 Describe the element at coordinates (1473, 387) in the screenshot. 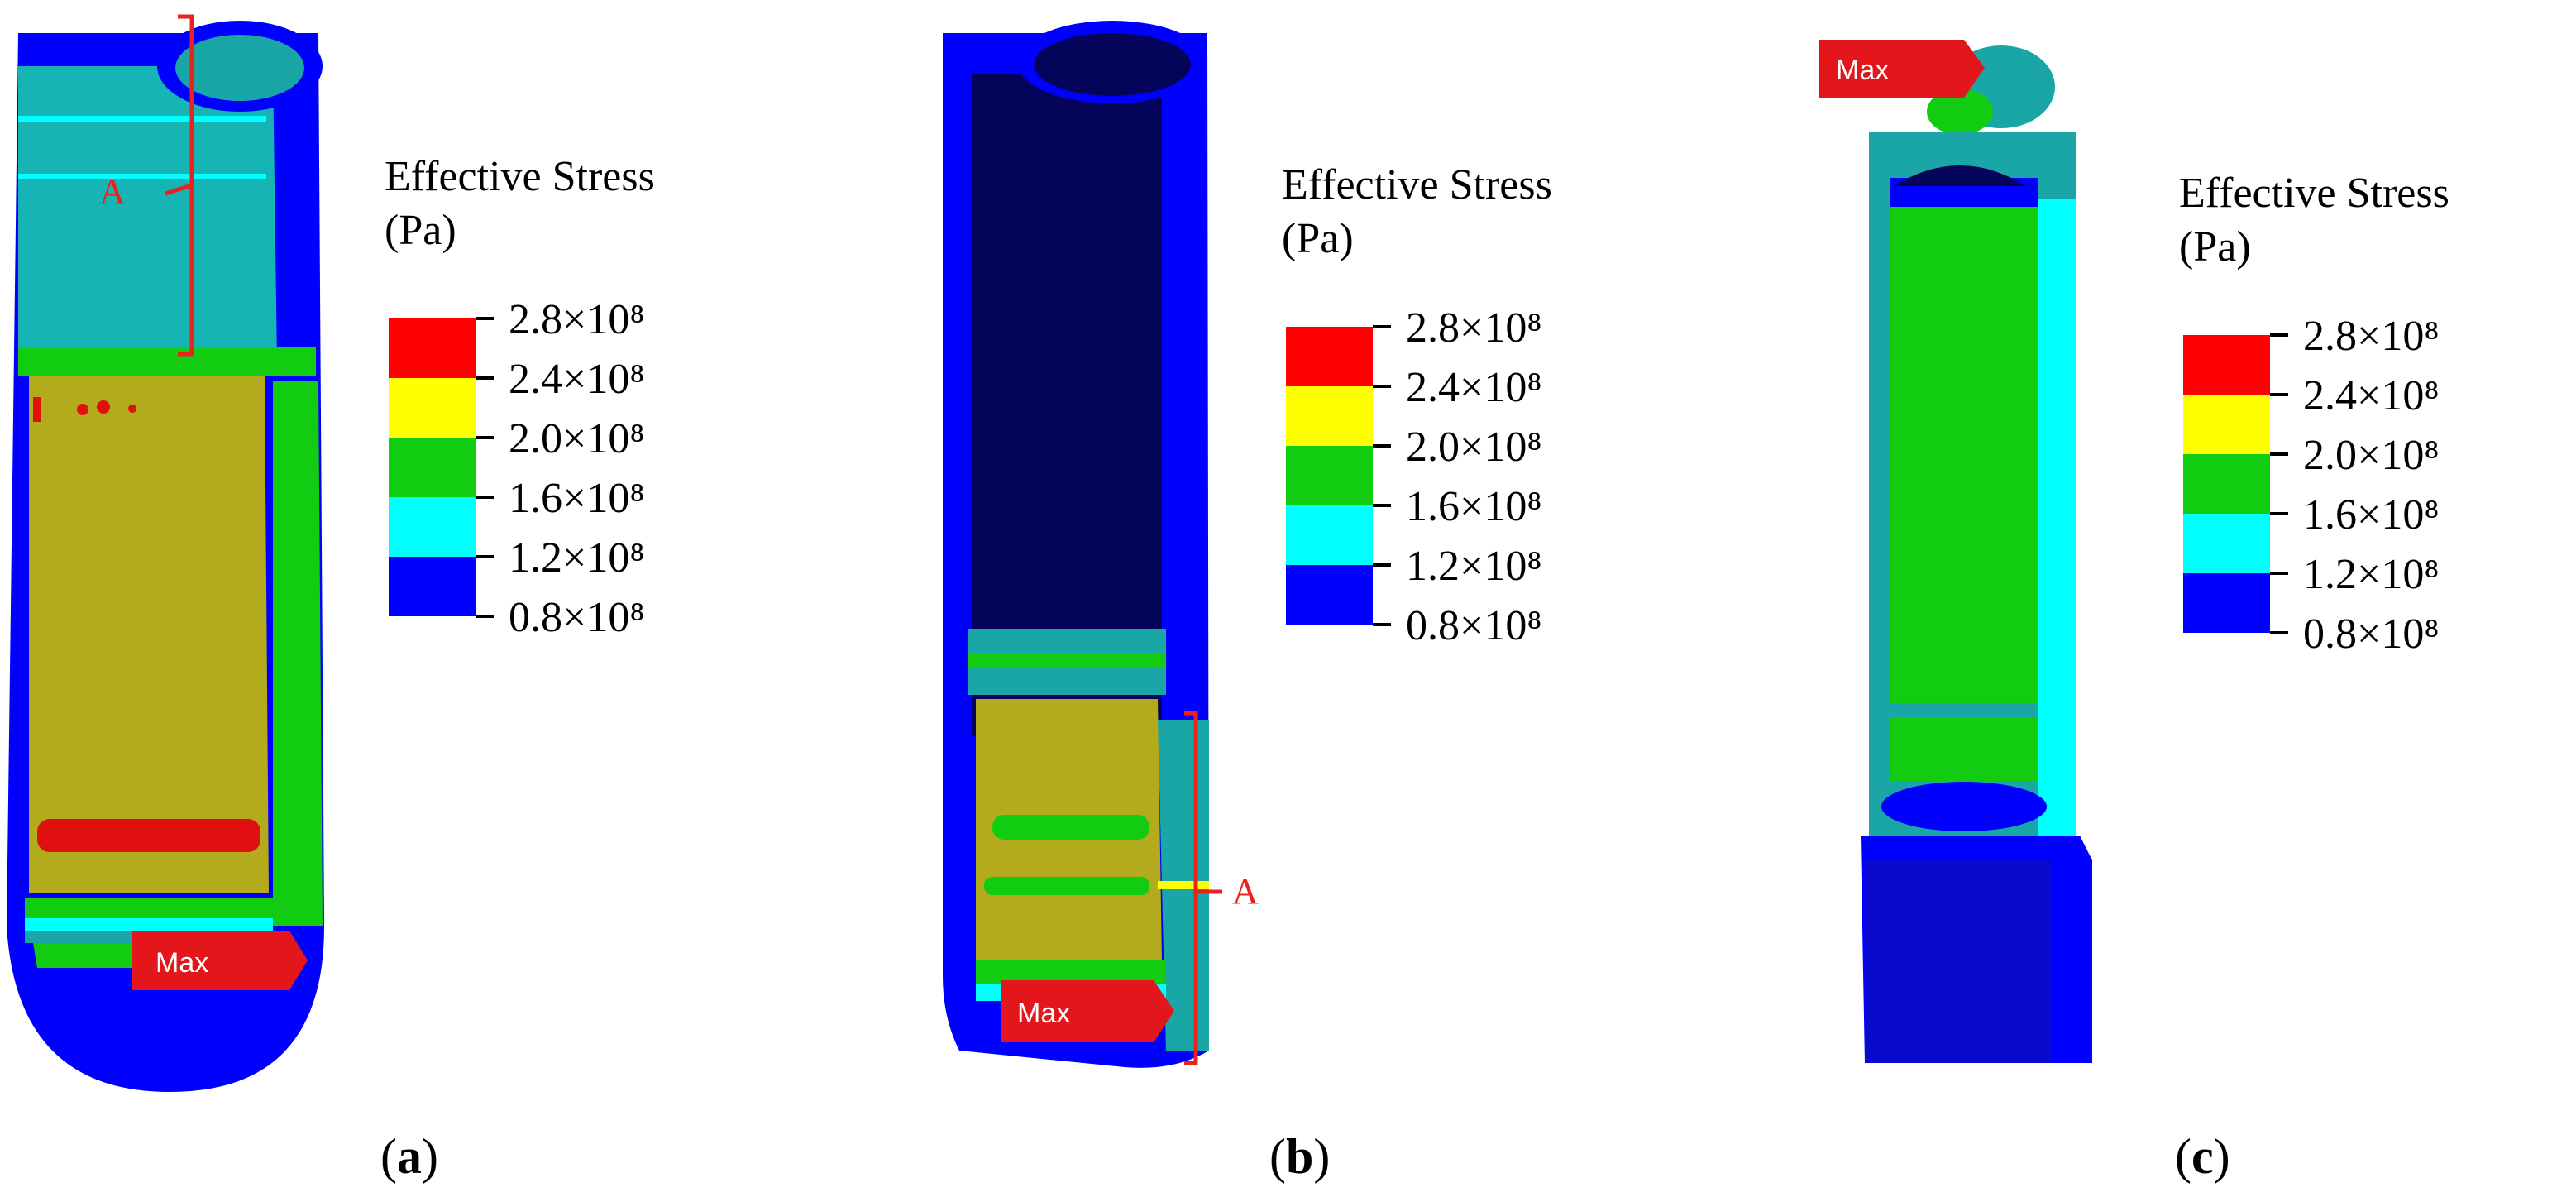

I see `legend-b-level-label: 2.4×10⁸` at that location.